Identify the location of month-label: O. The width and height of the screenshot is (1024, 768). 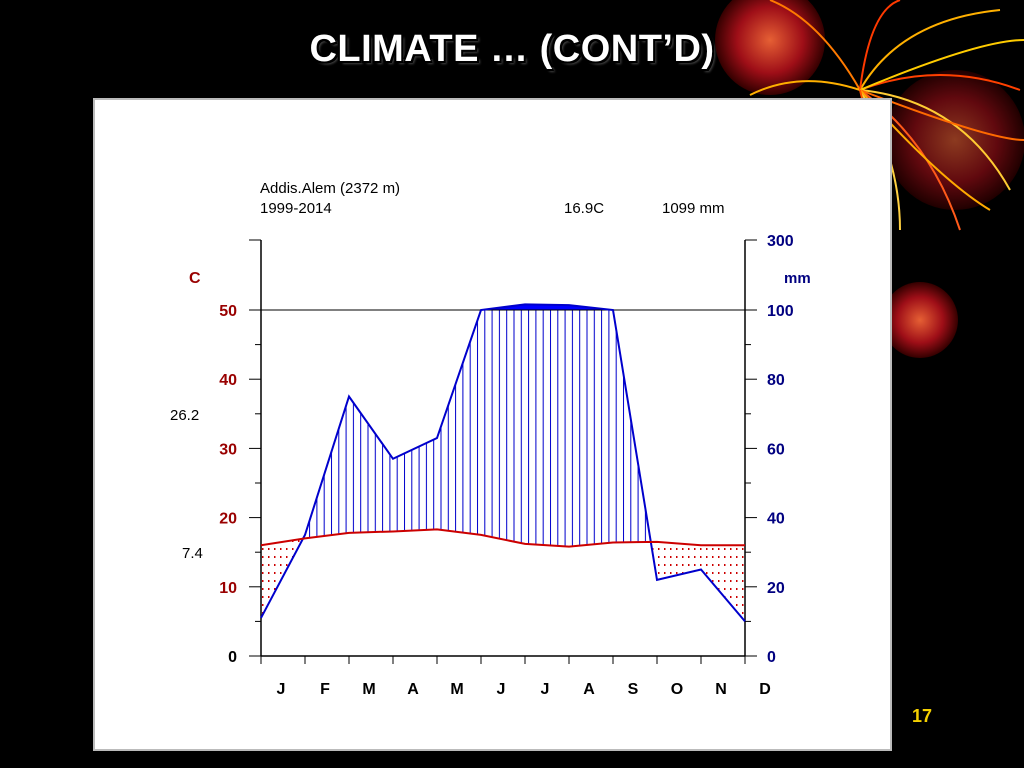
(677, 689).